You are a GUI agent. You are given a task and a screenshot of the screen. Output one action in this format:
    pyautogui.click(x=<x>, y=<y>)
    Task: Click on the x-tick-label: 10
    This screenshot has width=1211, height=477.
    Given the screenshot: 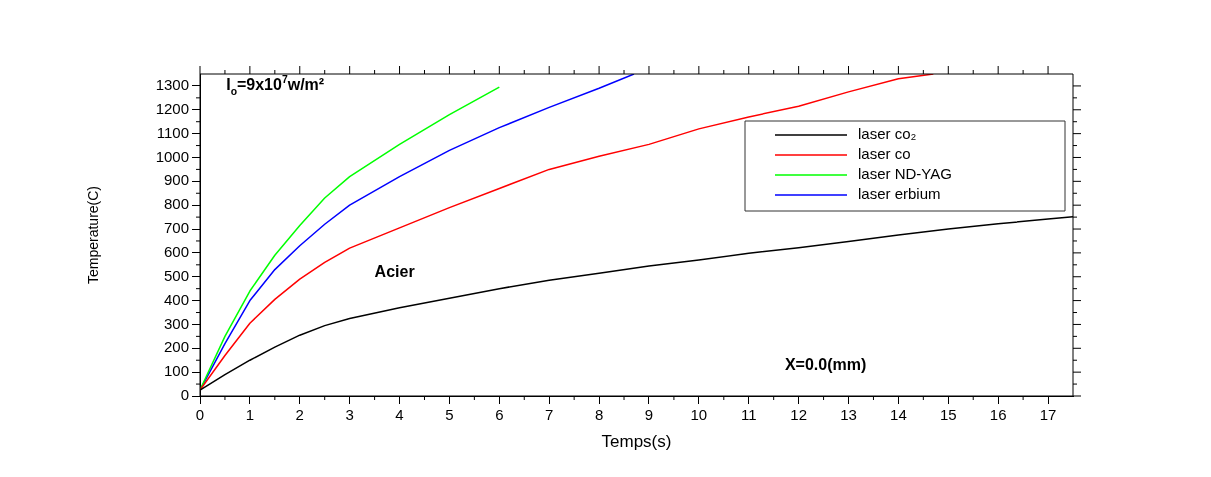 What is the action you would take?
    pyautogui.click(x=699, y=415)
    